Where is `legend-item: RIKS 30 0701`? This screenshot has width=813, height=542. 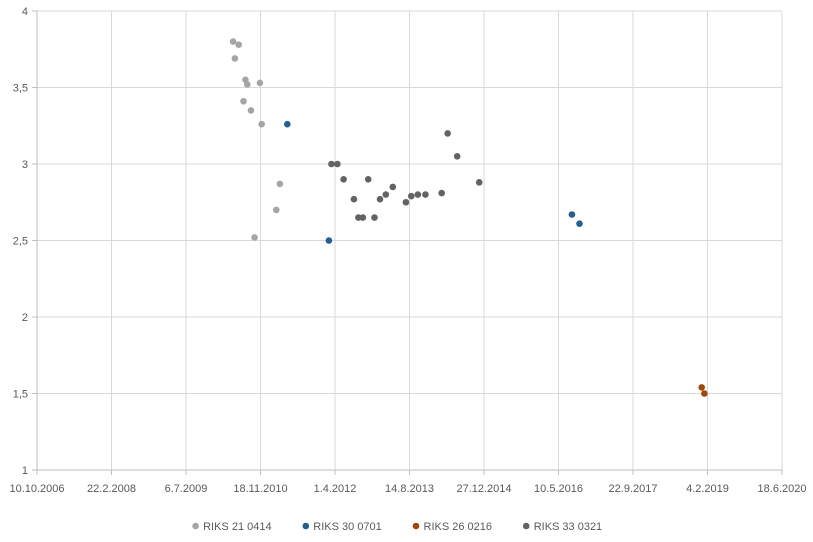 legend-item: RIKS 30 0701 is located at coordinates (342, 527).